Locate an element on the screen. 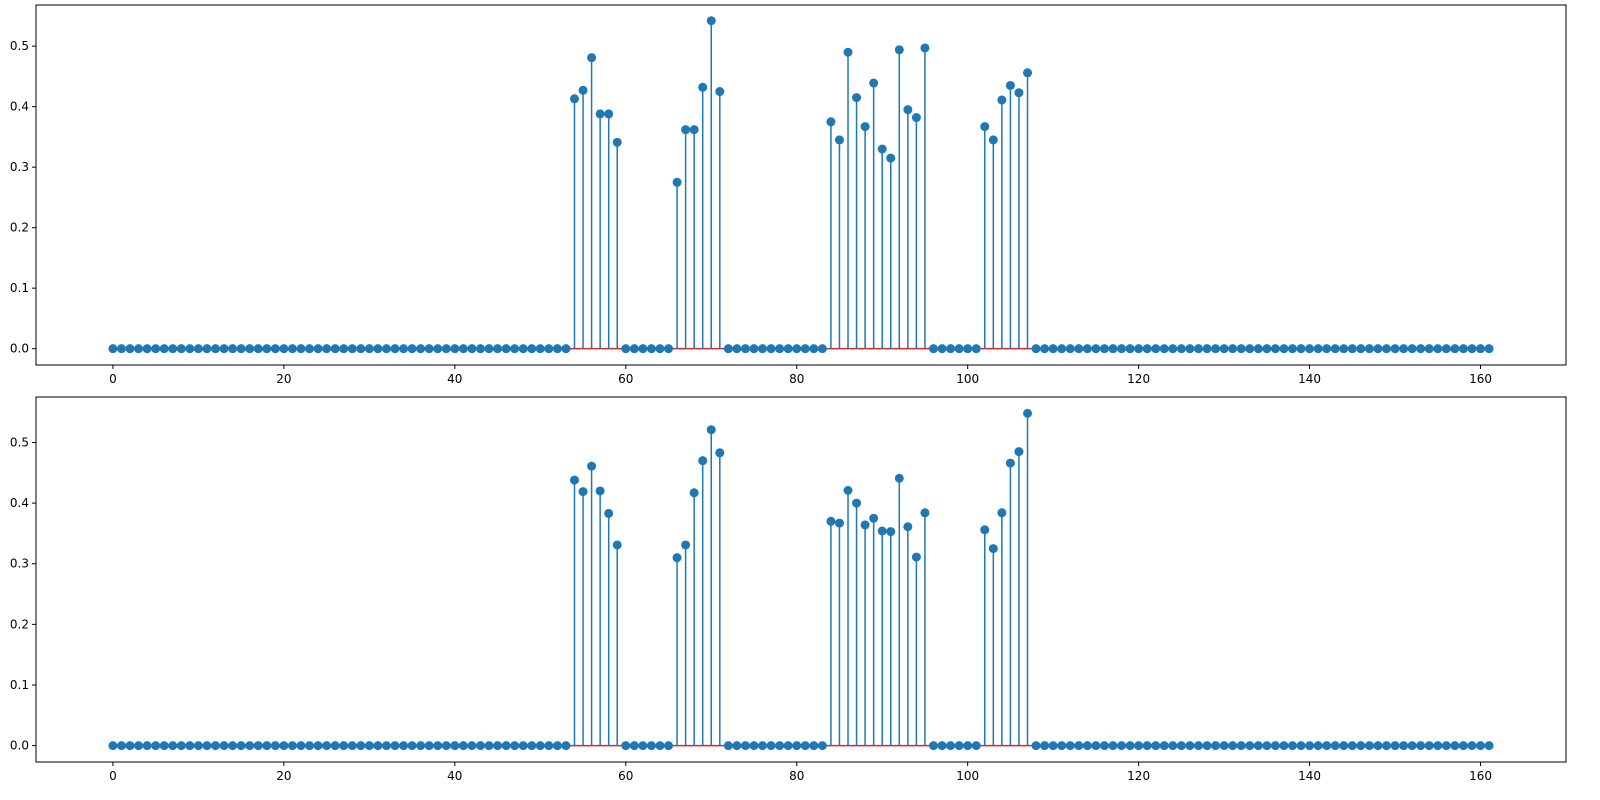 Image resolution: width=1600 pixels, height=800 pixels. top-xtick-label: 140 is located at coordinates (1309, 379).